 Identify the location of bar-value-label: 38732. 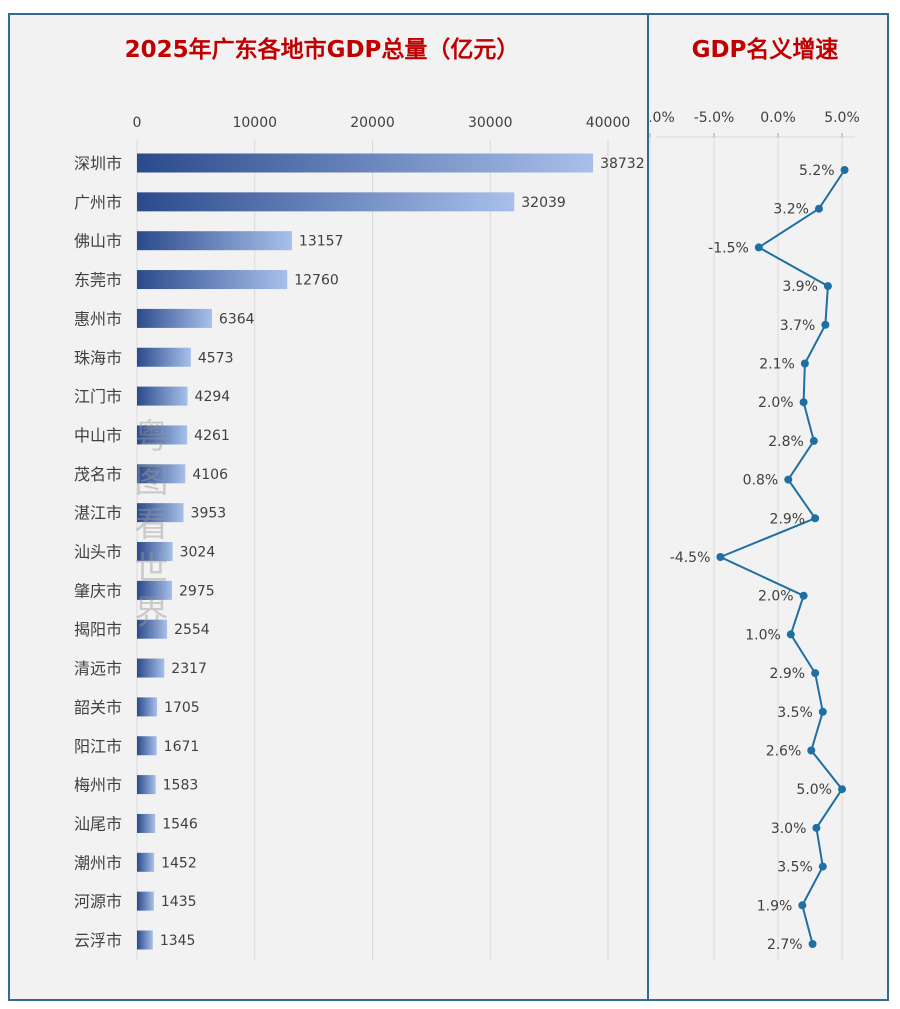
(622, 164).